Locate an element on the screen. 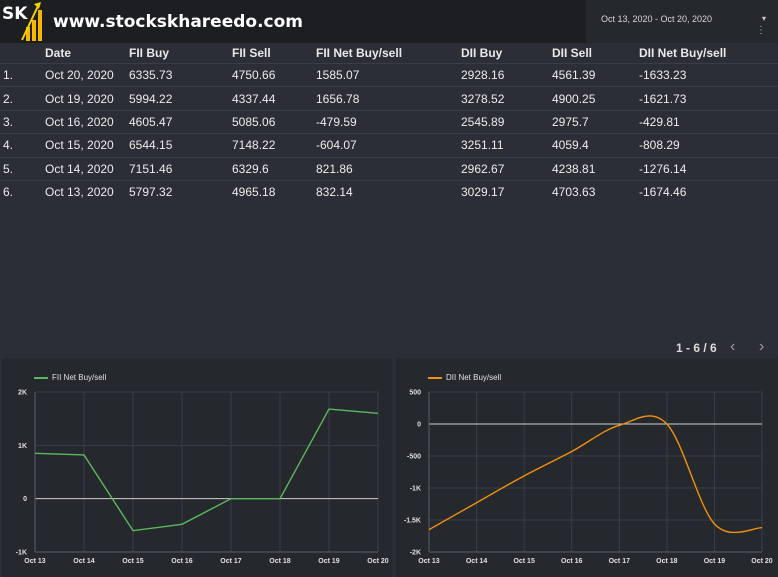 The image size is (778, 577). cell-fii-net: 832.14 is located at coordinates (388, 191).